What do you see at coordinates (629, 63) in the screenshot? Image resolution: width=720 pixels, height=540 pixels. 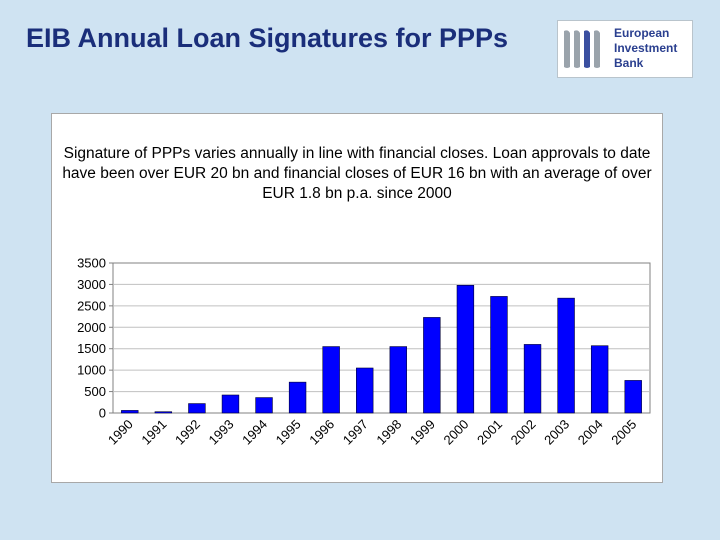 I see `logo-text-line: Bank` at bounding box center [629, 63].